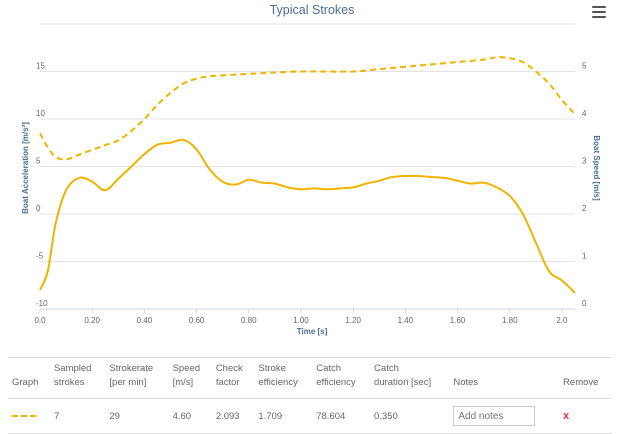 The width and height of the screenshot is (620, 434). Describe the element at coordinates (341, 378) in the screenshot. I see `header-catch-efficiency: Catch efficiency` at that location.